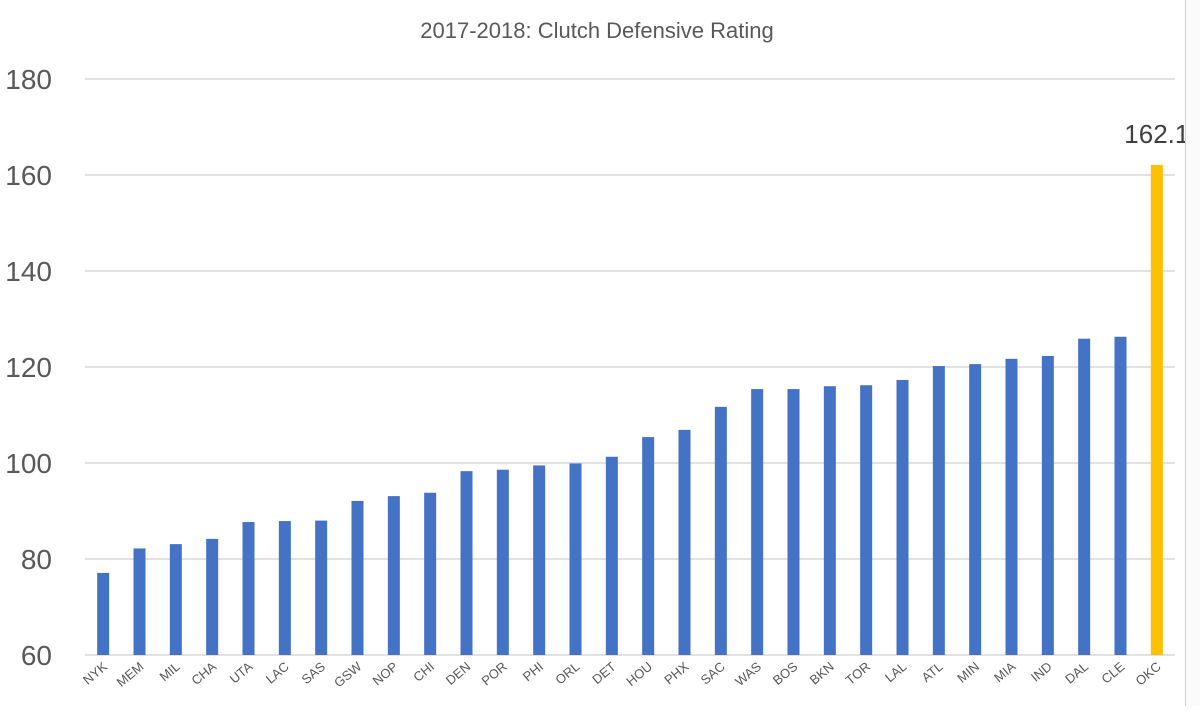 The image size is (1200, 711). Describe the element at coordinates (28, 271) in the screenshot. I see `y-tick-label: 140` at that location.